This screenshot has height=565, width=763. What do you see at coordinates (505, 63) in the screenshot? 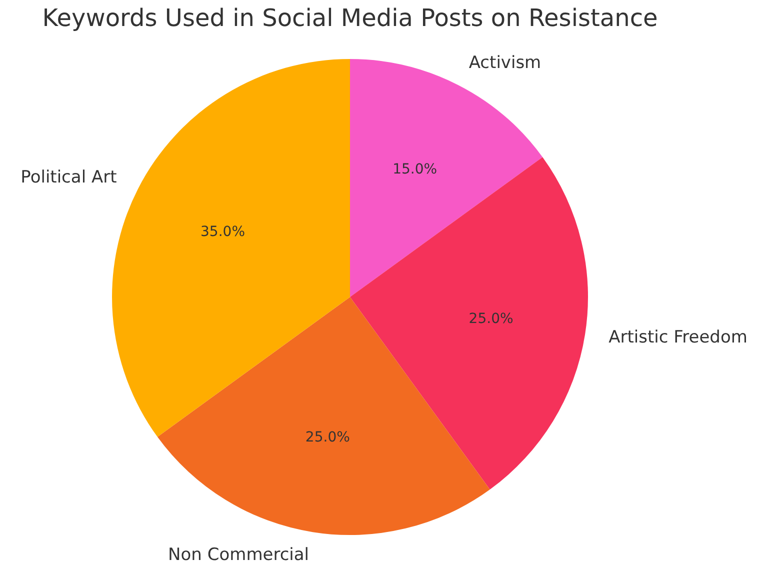
I see `slice-label: Activism` at bounding box center [505, 63].